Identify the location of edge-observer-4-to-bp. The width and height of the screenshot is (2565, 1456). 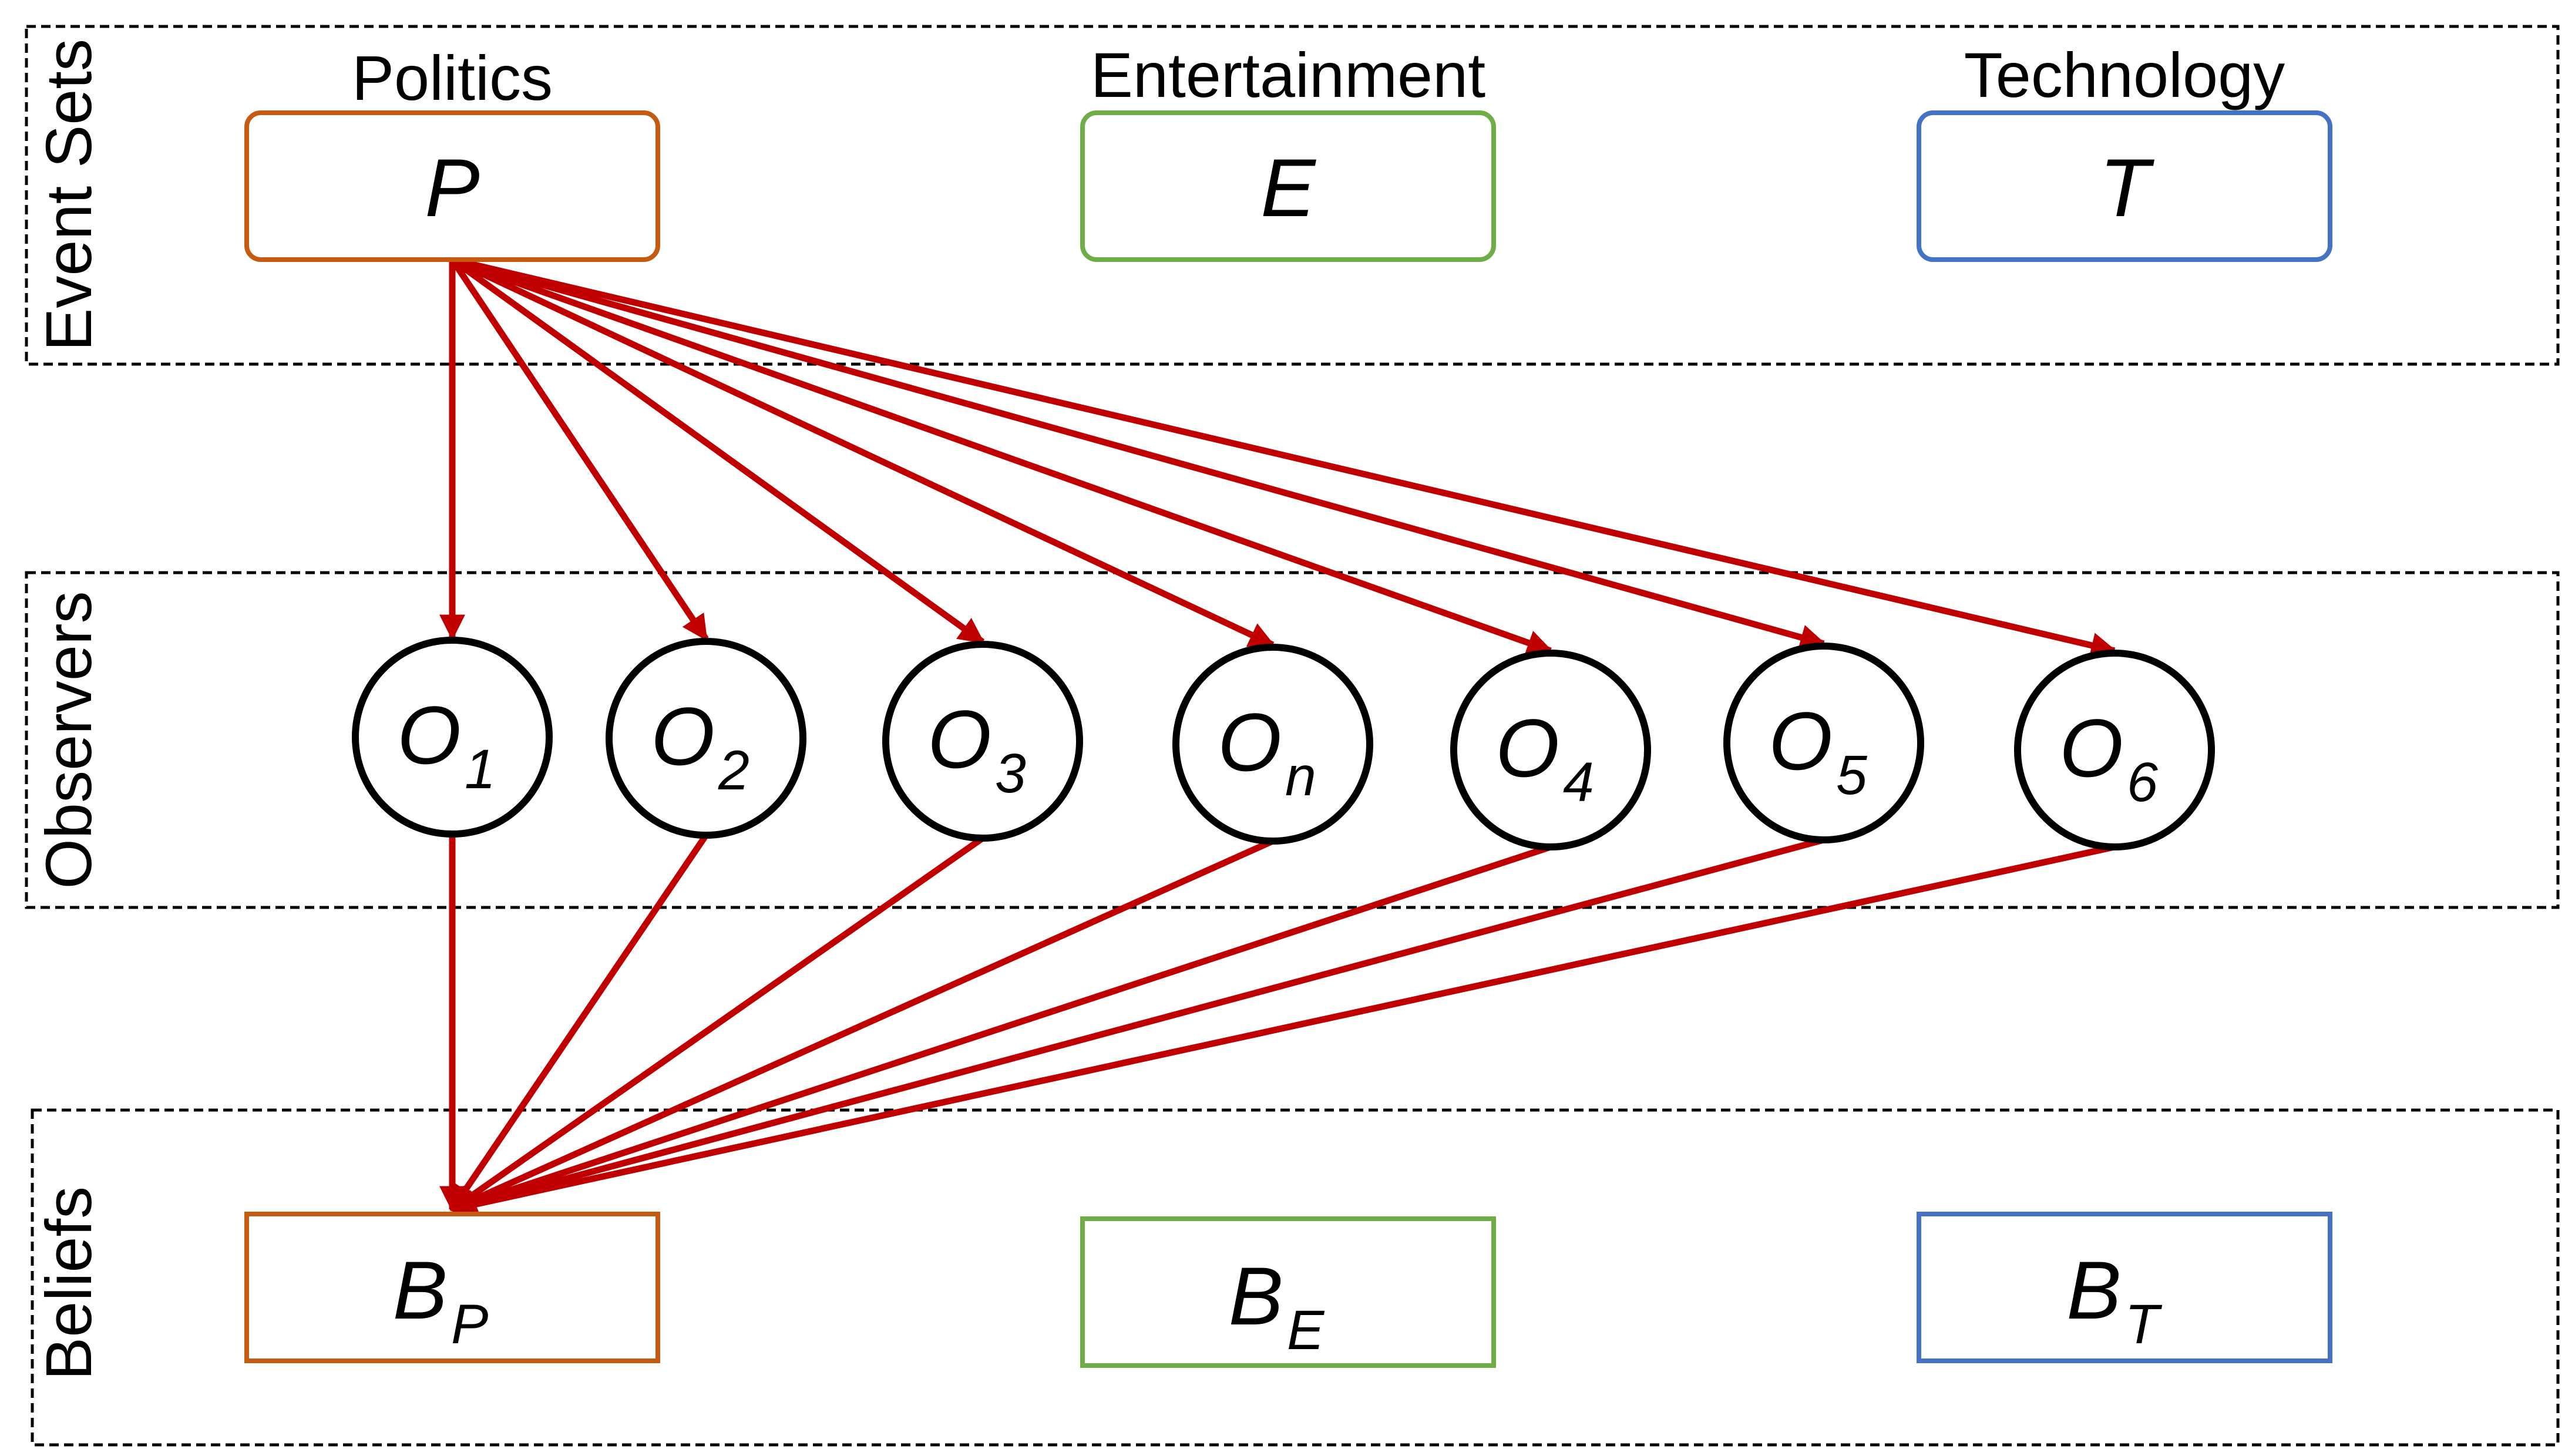
(1000, 1029).